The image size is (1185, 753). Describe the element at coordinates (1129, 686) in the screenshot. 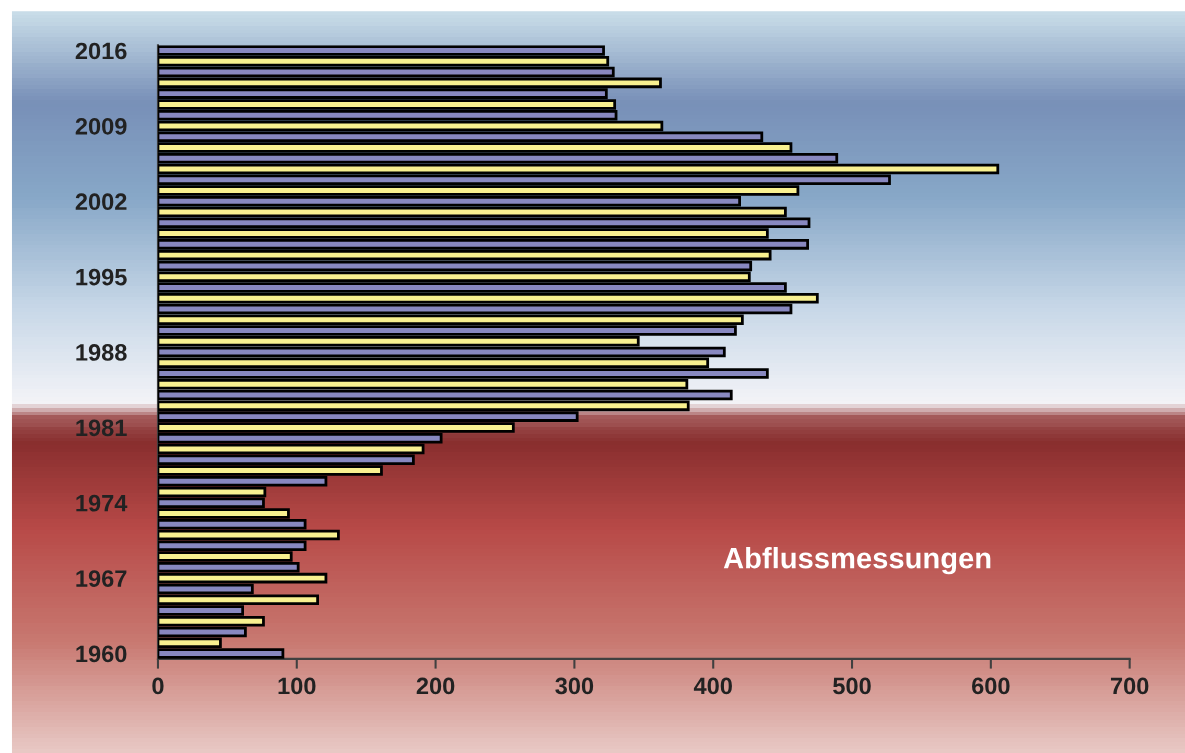

I see `x-tick-label: 700` at that location.